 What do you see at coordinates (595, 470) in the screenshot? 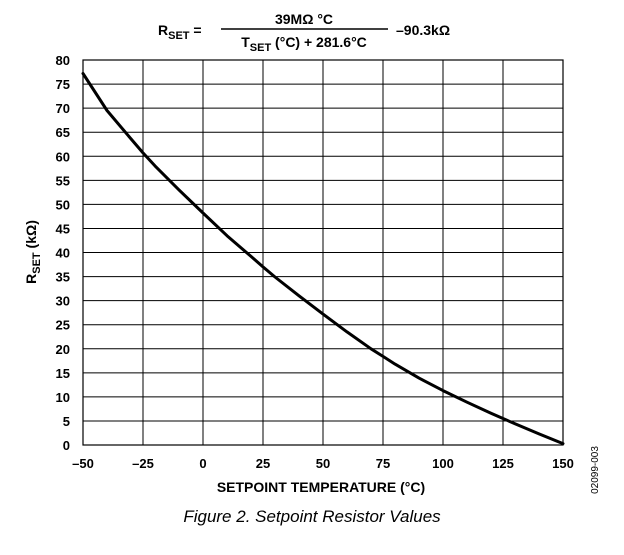
I see `figure-id: 02099-003` at bounding box center [595, 470].